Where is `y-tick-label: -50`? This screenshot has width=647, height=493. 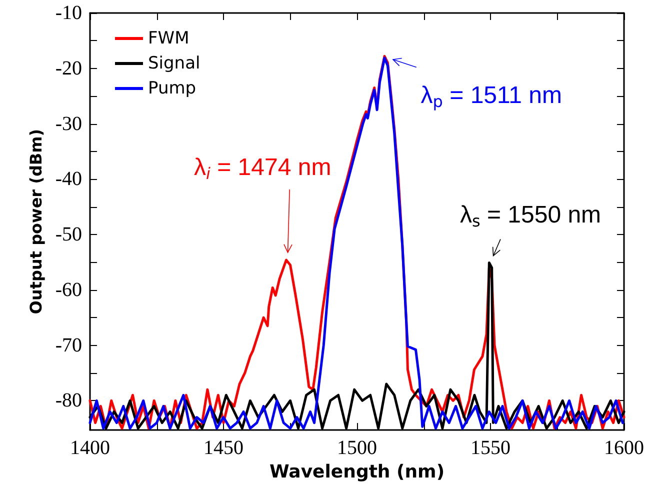
y-tick-label: -50 is located at coordinates (68, 235).